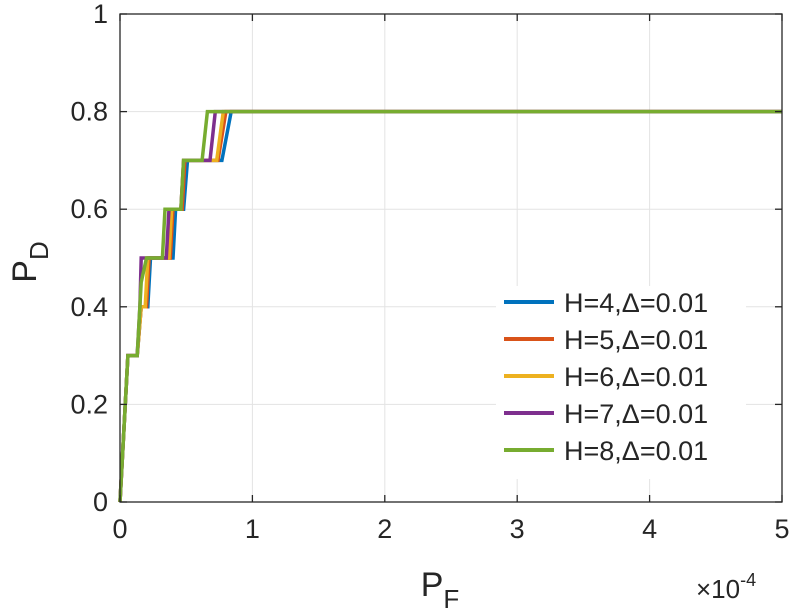 The image size is (794, 615). I want to click on y-axis-label-sub: D, so click(39, 250).